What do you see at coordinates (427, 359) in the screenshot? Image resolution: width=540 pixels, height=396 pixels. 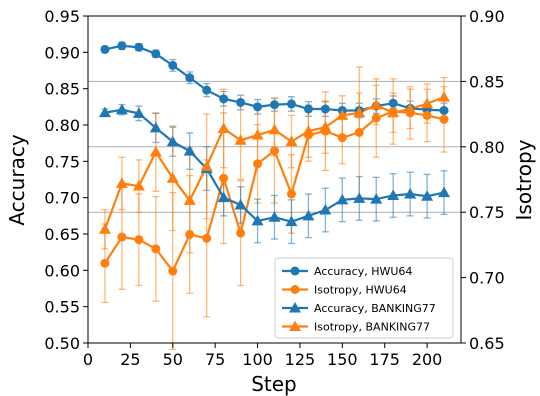 I see `x-tick-label: 200` at bounding box center [427, 359].